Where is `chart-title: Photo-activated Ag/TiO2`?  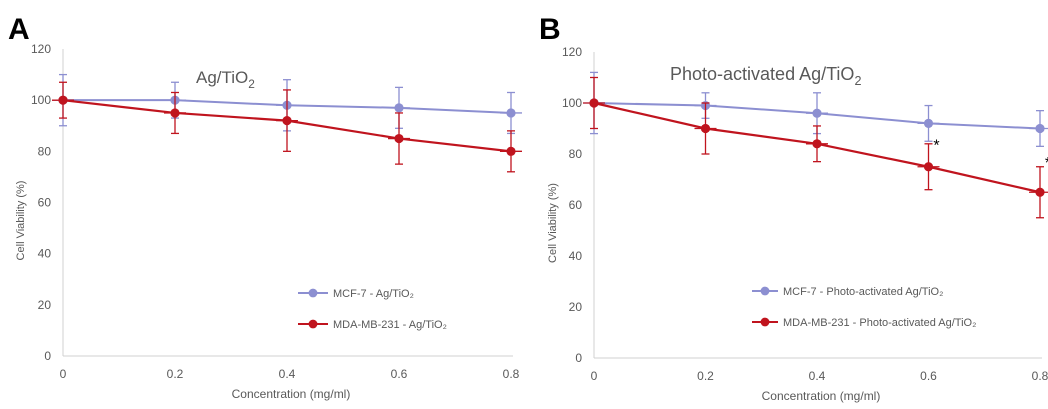
chart-title: Photo-activated Ag/TiO2 is located at coordinates (765, 76).